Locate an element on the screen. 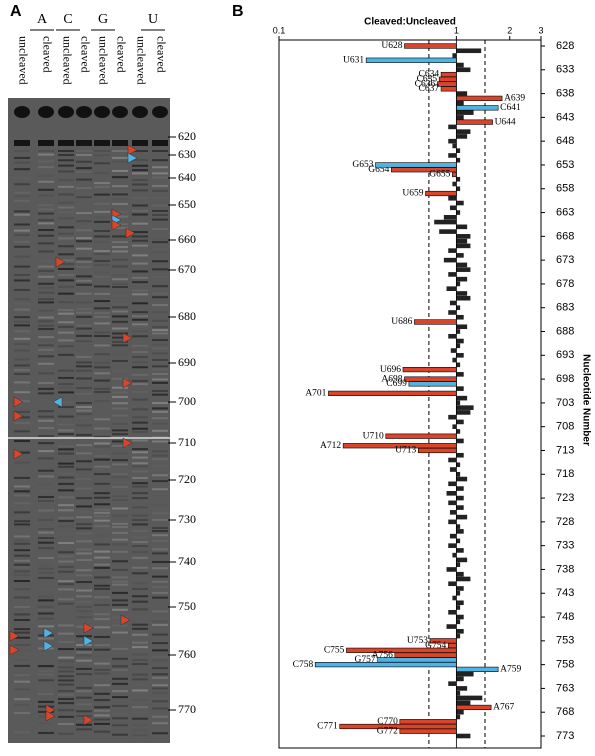 The width and height of the screenshot is (595, 756). bar-label: U631 is located at coordinates (353, 60).